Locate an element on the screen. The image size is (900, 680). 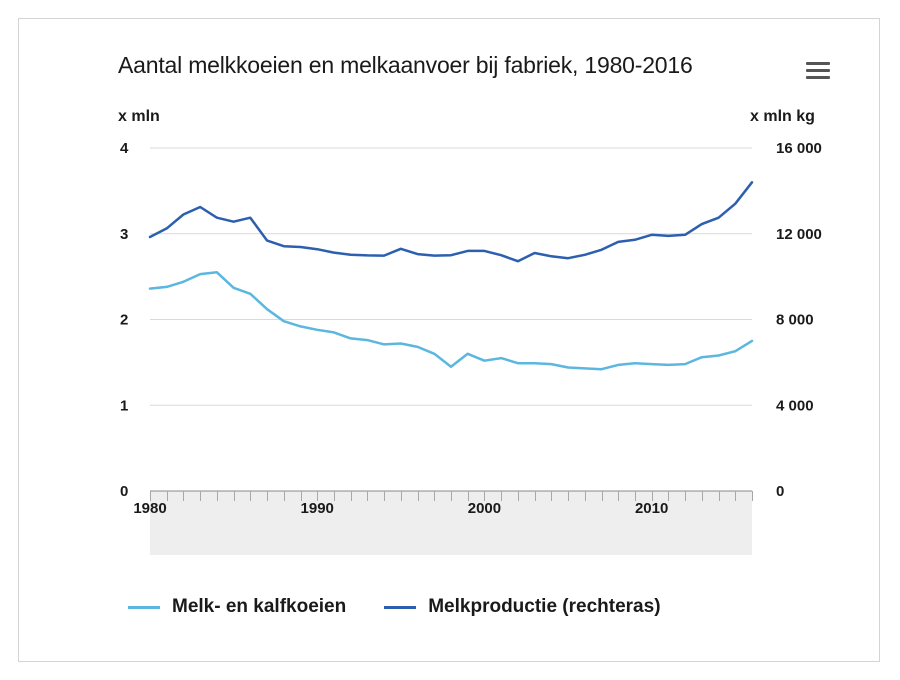
x-tick-label: 2000 is located at coordinates (484, 508).